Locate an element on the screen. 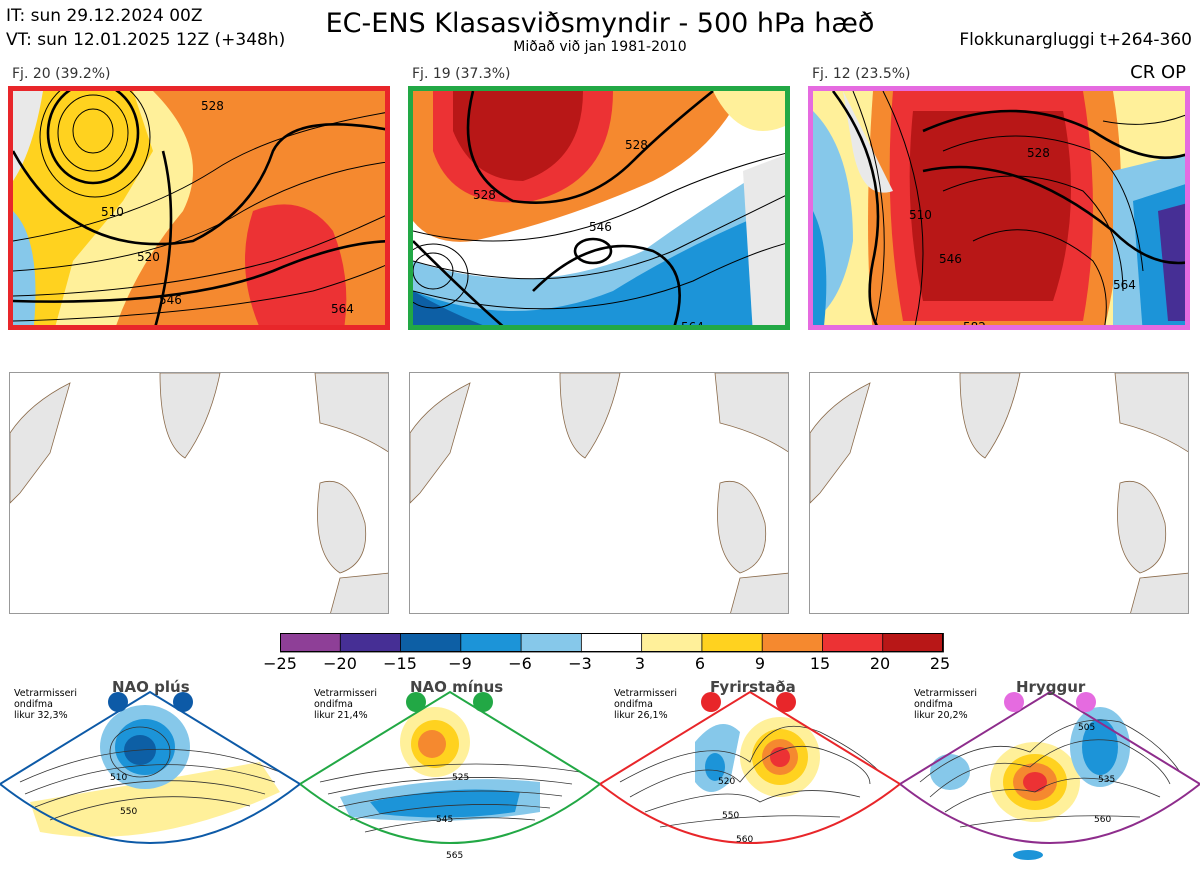  colorbar-tick: −20 is located at coordinates (340, 663).